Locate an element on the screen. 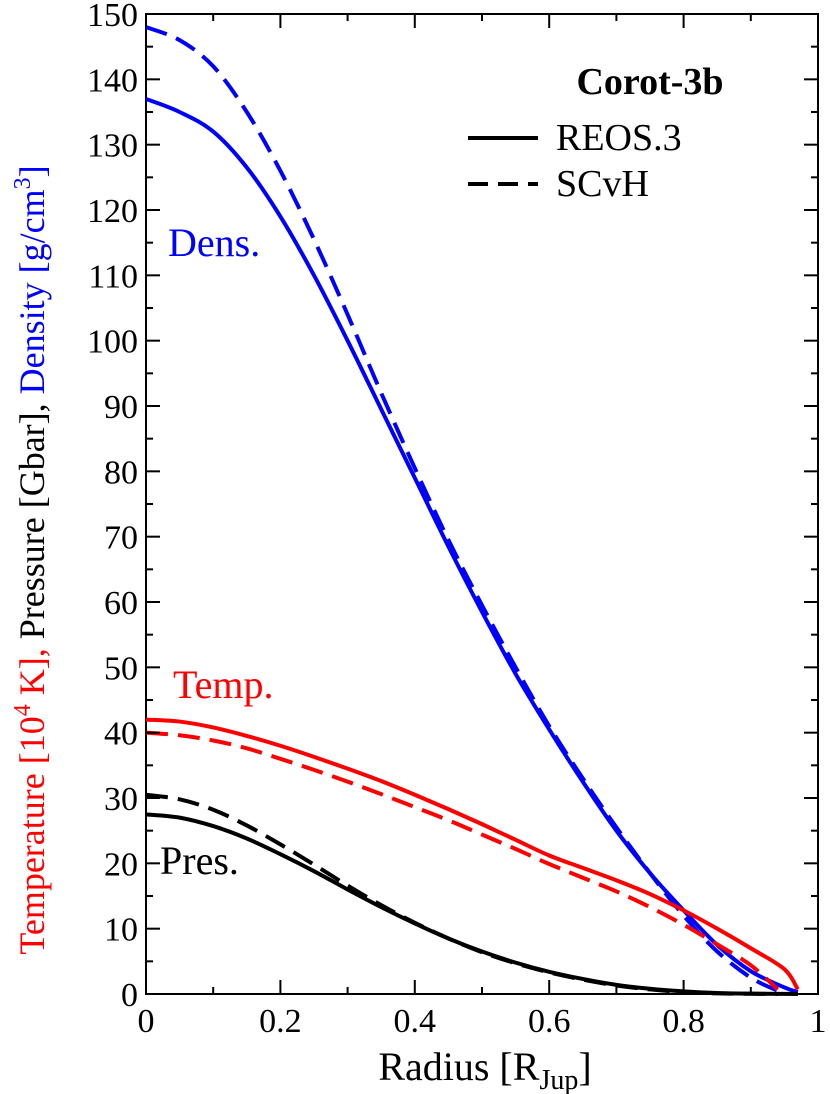 The image size is (830, 1094). x-tick-label: 0.8 is located at coordinates (683, 1021).